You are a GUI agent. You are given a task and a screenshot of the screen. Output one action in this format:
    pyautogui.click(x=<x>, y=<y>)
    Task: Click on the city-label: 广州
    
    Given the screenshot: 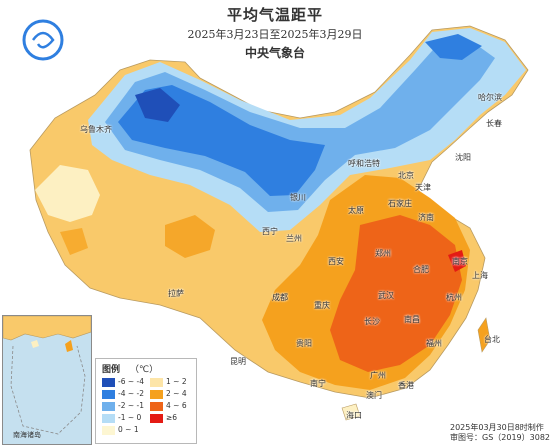 What is the action you would take?
    pyautogui.click(x=378, y=375)
    